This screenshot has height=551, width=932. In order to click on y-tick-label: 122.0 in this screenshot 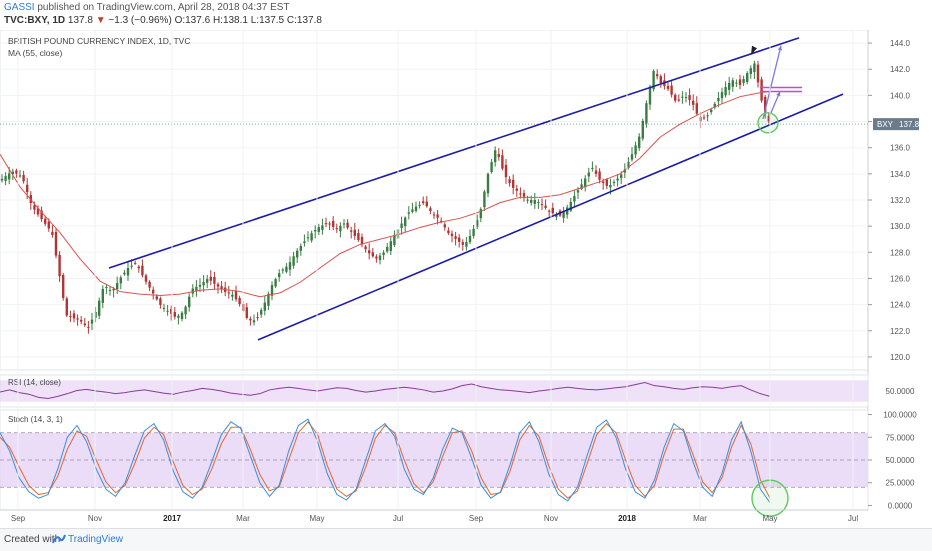, I will do `click(900, 331)`.